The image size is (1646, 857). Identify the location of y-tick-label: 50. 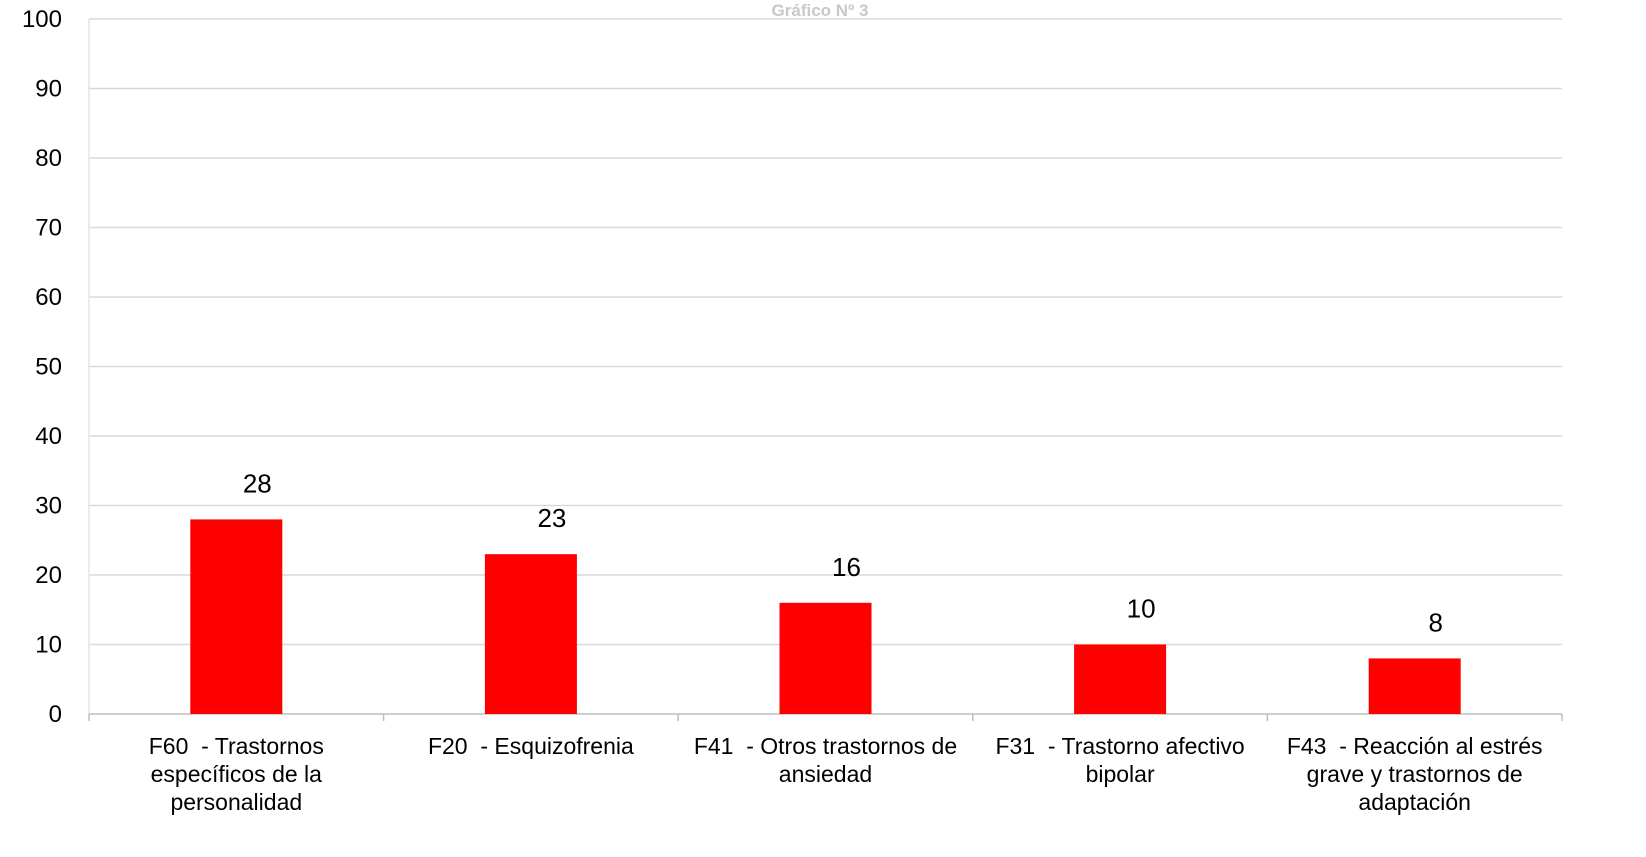
(48, 367).